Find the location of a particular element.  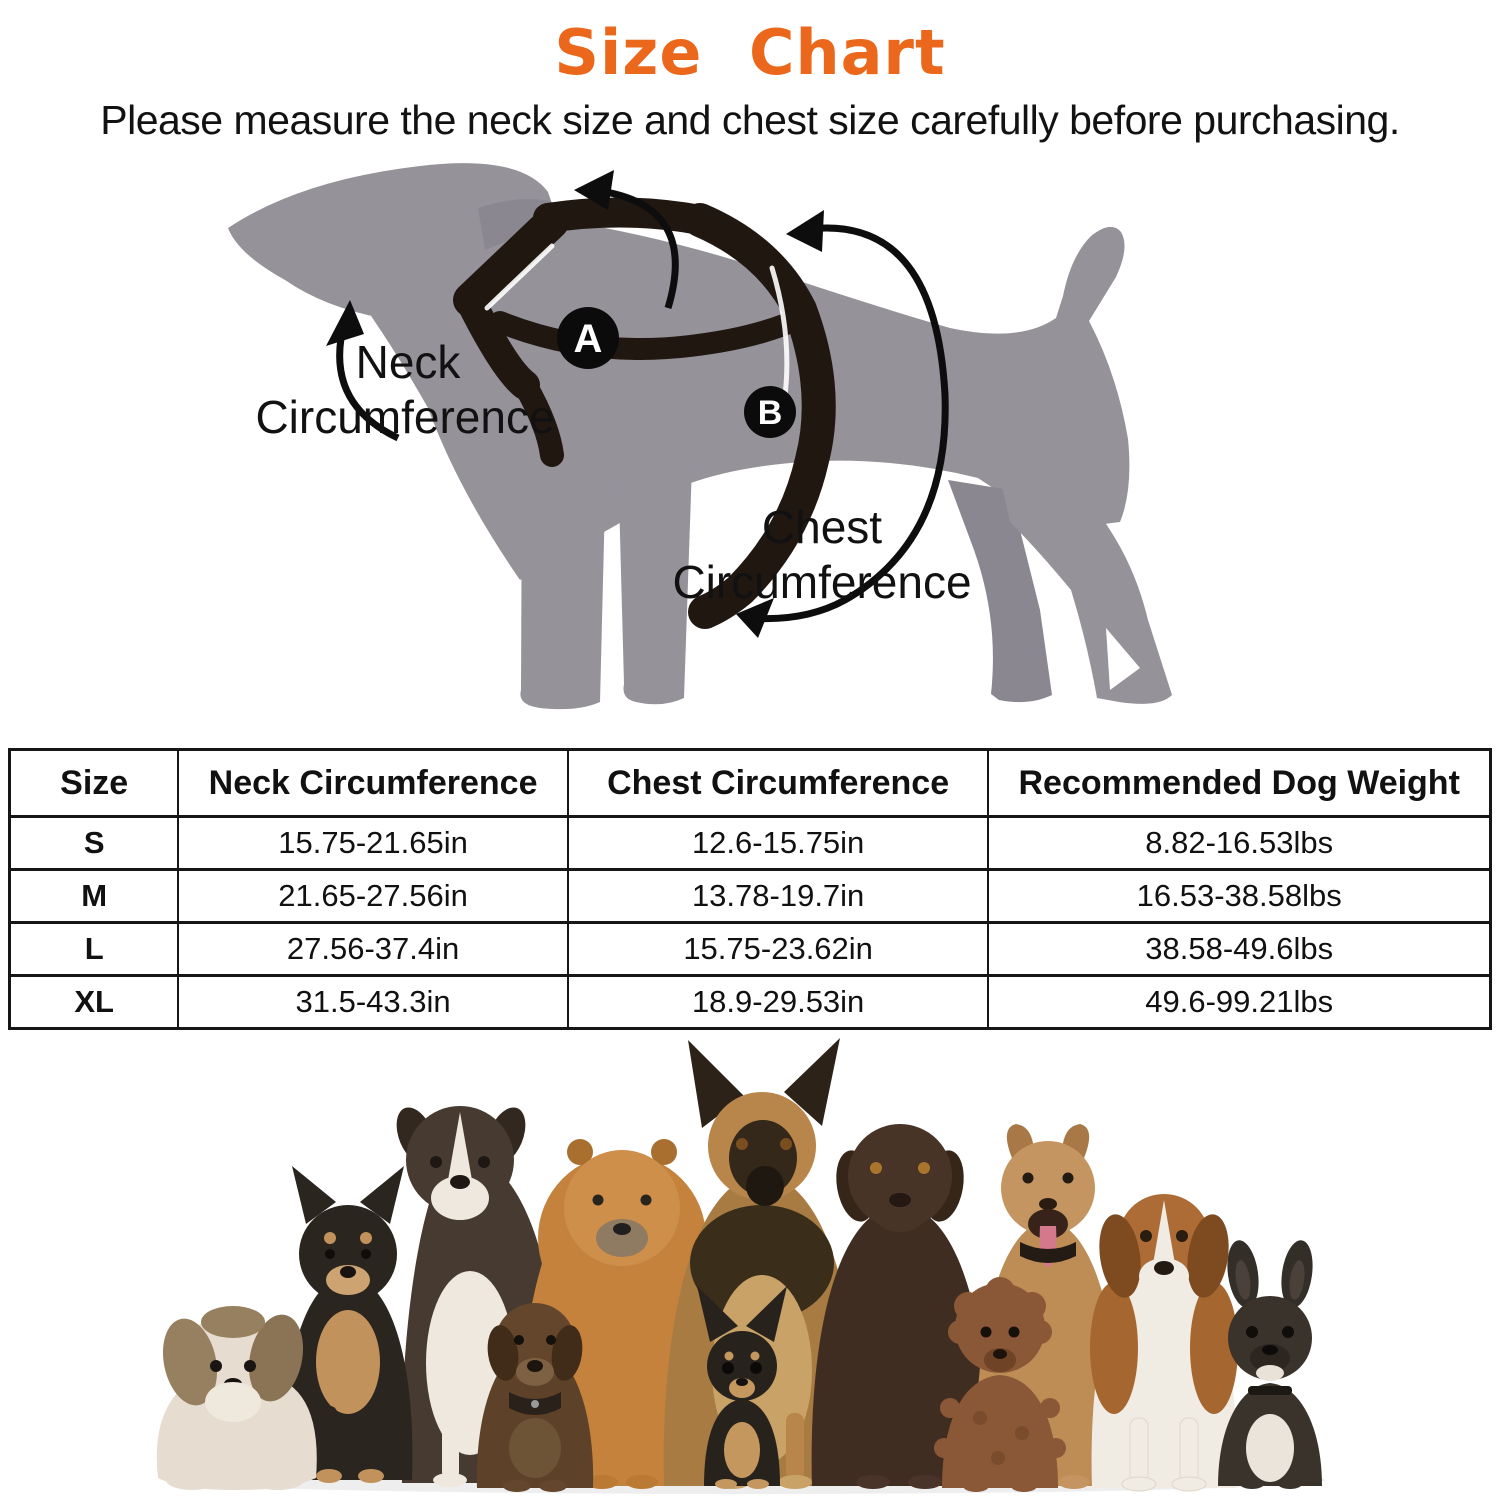

cell-neck: 21.65-27.56in is located at coordinates (373, 896).